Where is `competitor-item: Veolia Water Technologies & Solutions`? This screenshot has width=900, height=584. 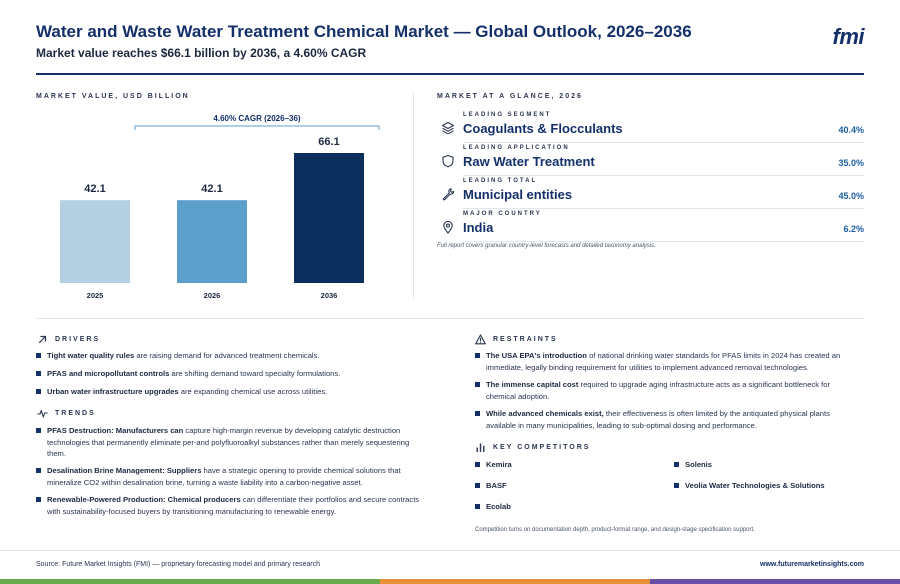 competitor-item: Veolia Water Technologies & Solutions is located at coordinates (749, 485).